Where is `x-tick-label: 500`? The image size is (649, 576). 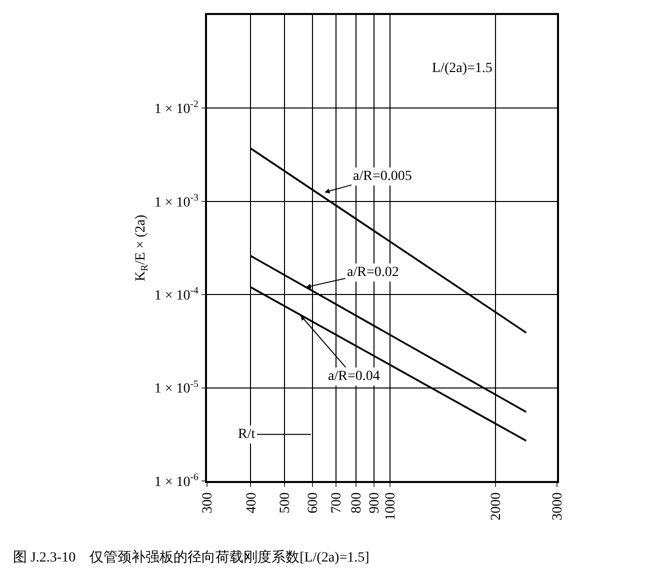
x-tick-label: 500 is located at coordinates (286, 503).